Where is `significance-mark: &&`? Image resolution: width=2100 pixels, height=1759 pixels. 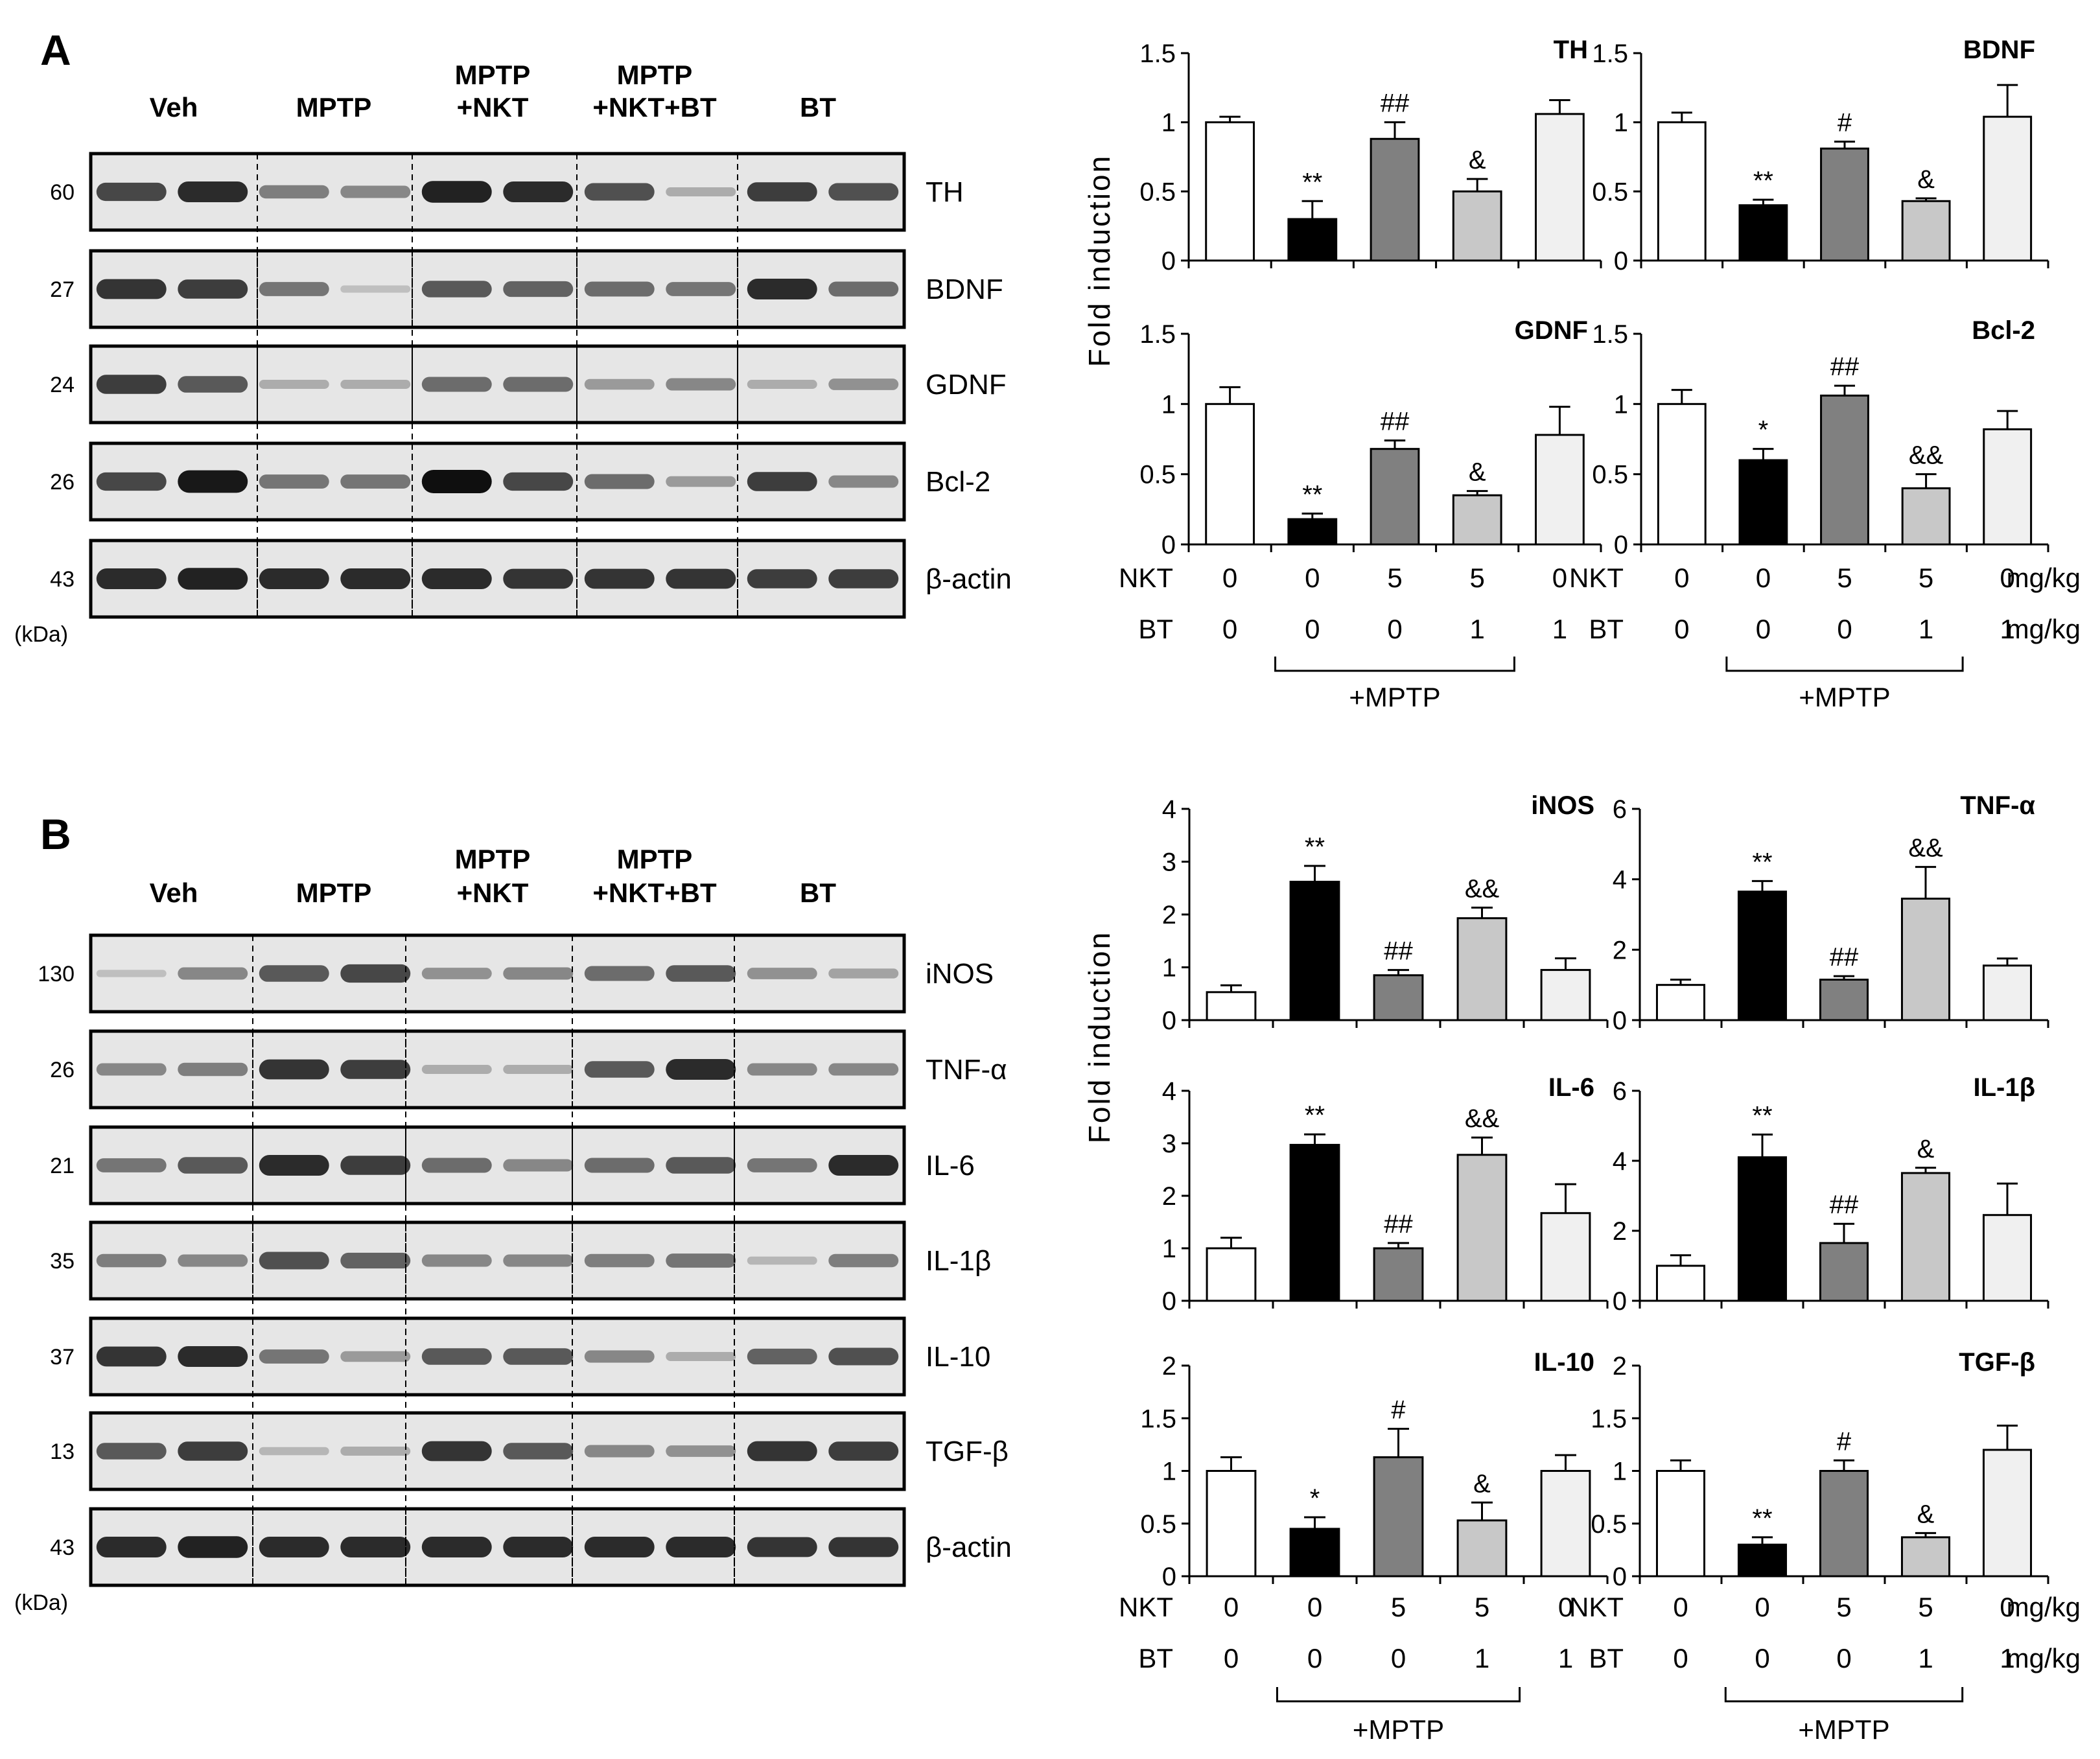
significance-mark: && is located at coordinates (1482, 1119).